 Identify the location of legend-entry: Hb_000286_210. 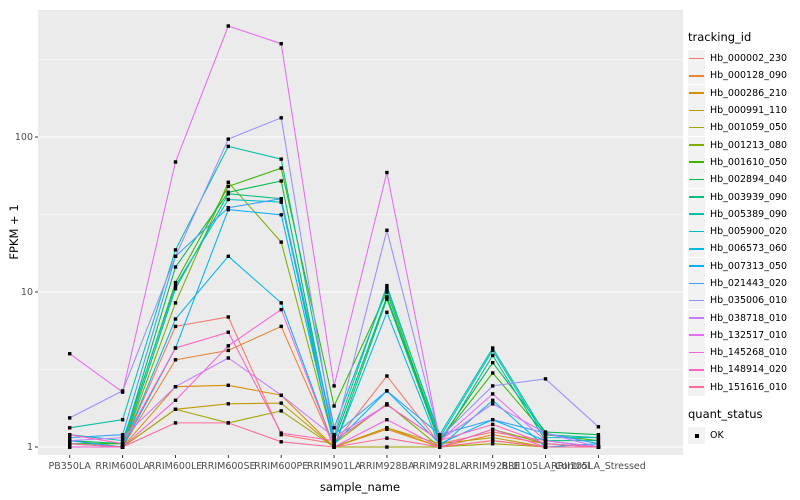
(744, 93).